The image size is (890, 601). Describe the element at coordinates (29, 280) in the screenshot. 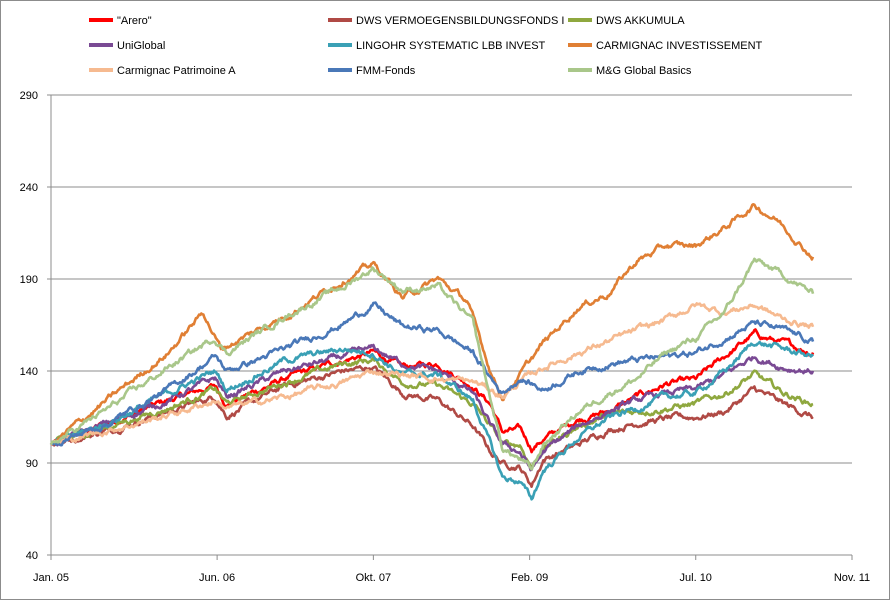

I see `y-tick-label-3: 190` at that location.